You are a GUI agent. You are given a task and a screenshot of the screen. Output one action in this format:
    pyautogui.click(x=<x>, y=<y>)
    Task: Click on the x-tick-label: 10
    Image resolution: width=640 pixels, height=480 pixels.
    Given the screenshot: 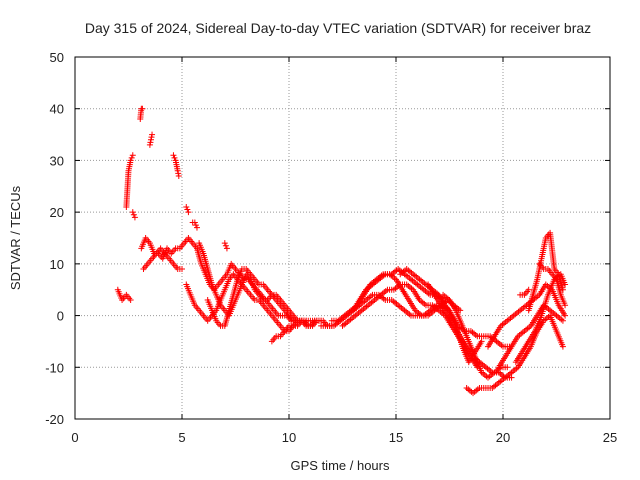 What is the action you would take?
    pyautogui.click(x=289, y=437)
    